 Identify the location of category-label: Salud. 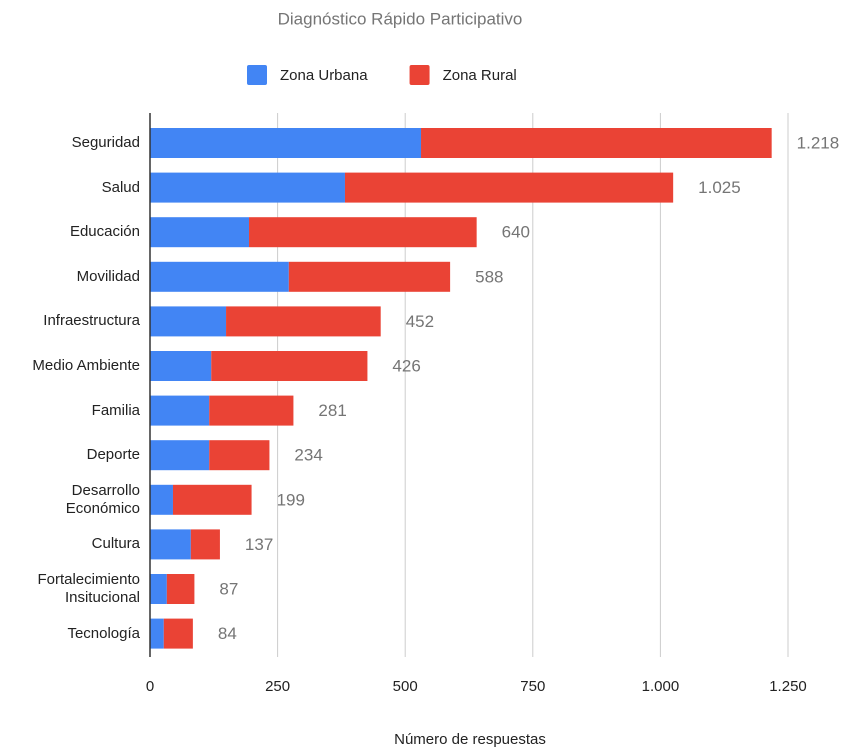
(120, 187).